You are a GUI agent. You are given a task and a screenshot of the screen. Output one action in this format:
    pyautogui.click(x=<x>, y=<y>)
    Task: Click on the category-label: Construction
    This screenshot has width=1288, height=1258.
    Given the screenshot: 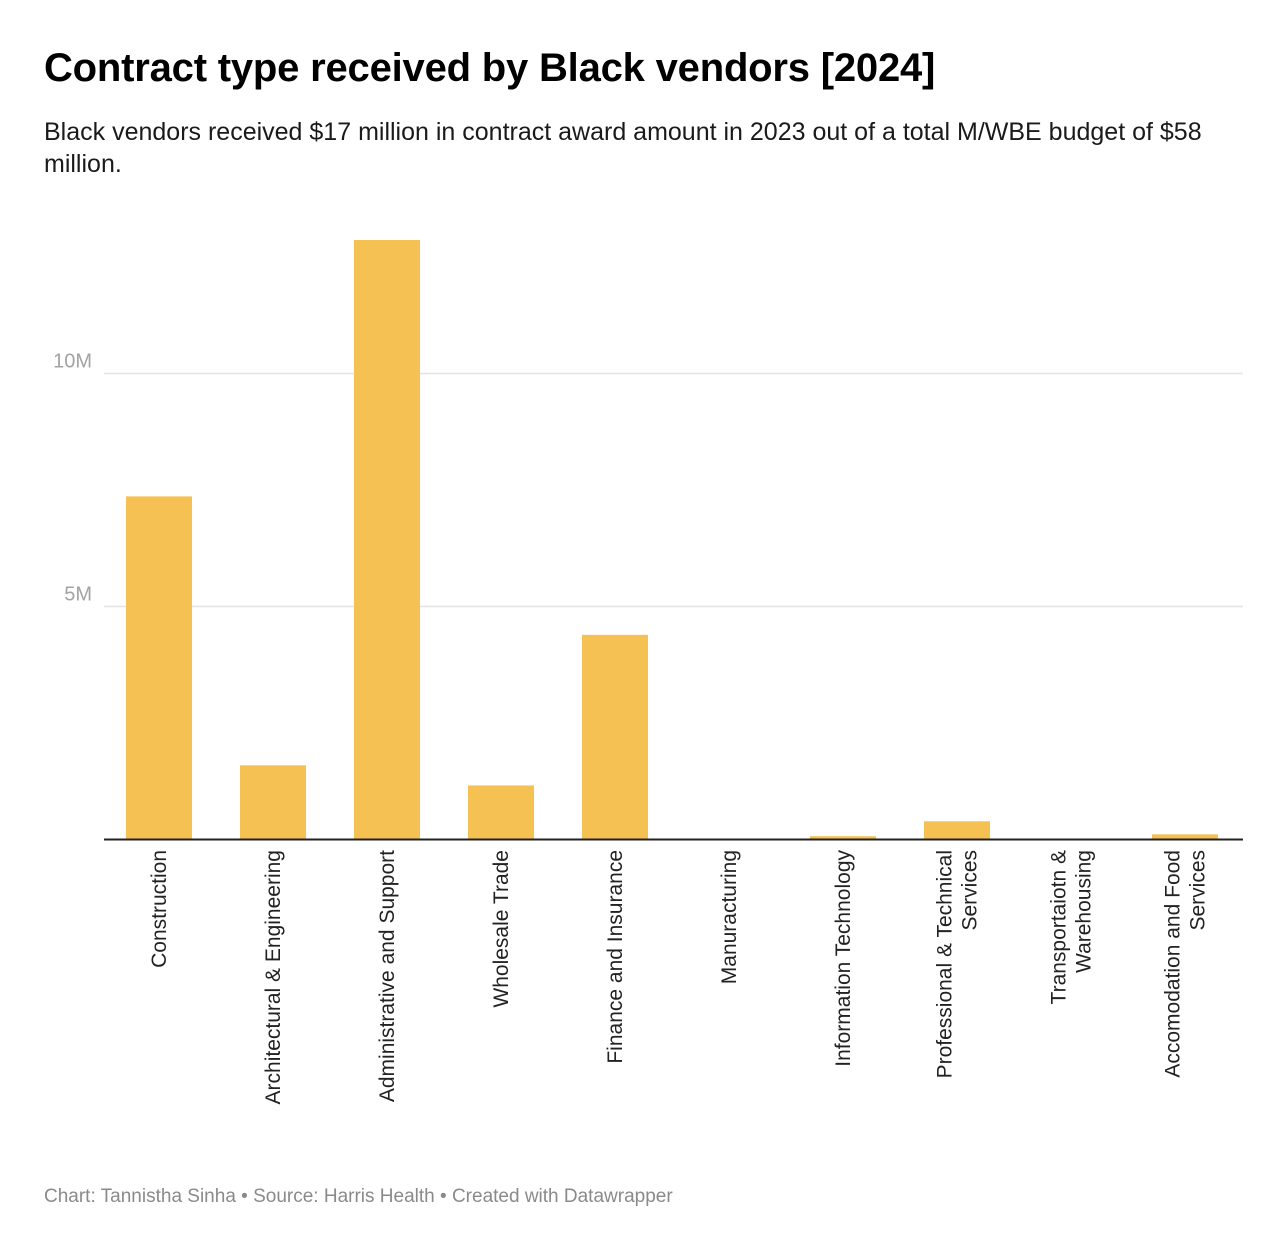 What is the action you would take?
    pyautogui.click(x=159, y=909)
    